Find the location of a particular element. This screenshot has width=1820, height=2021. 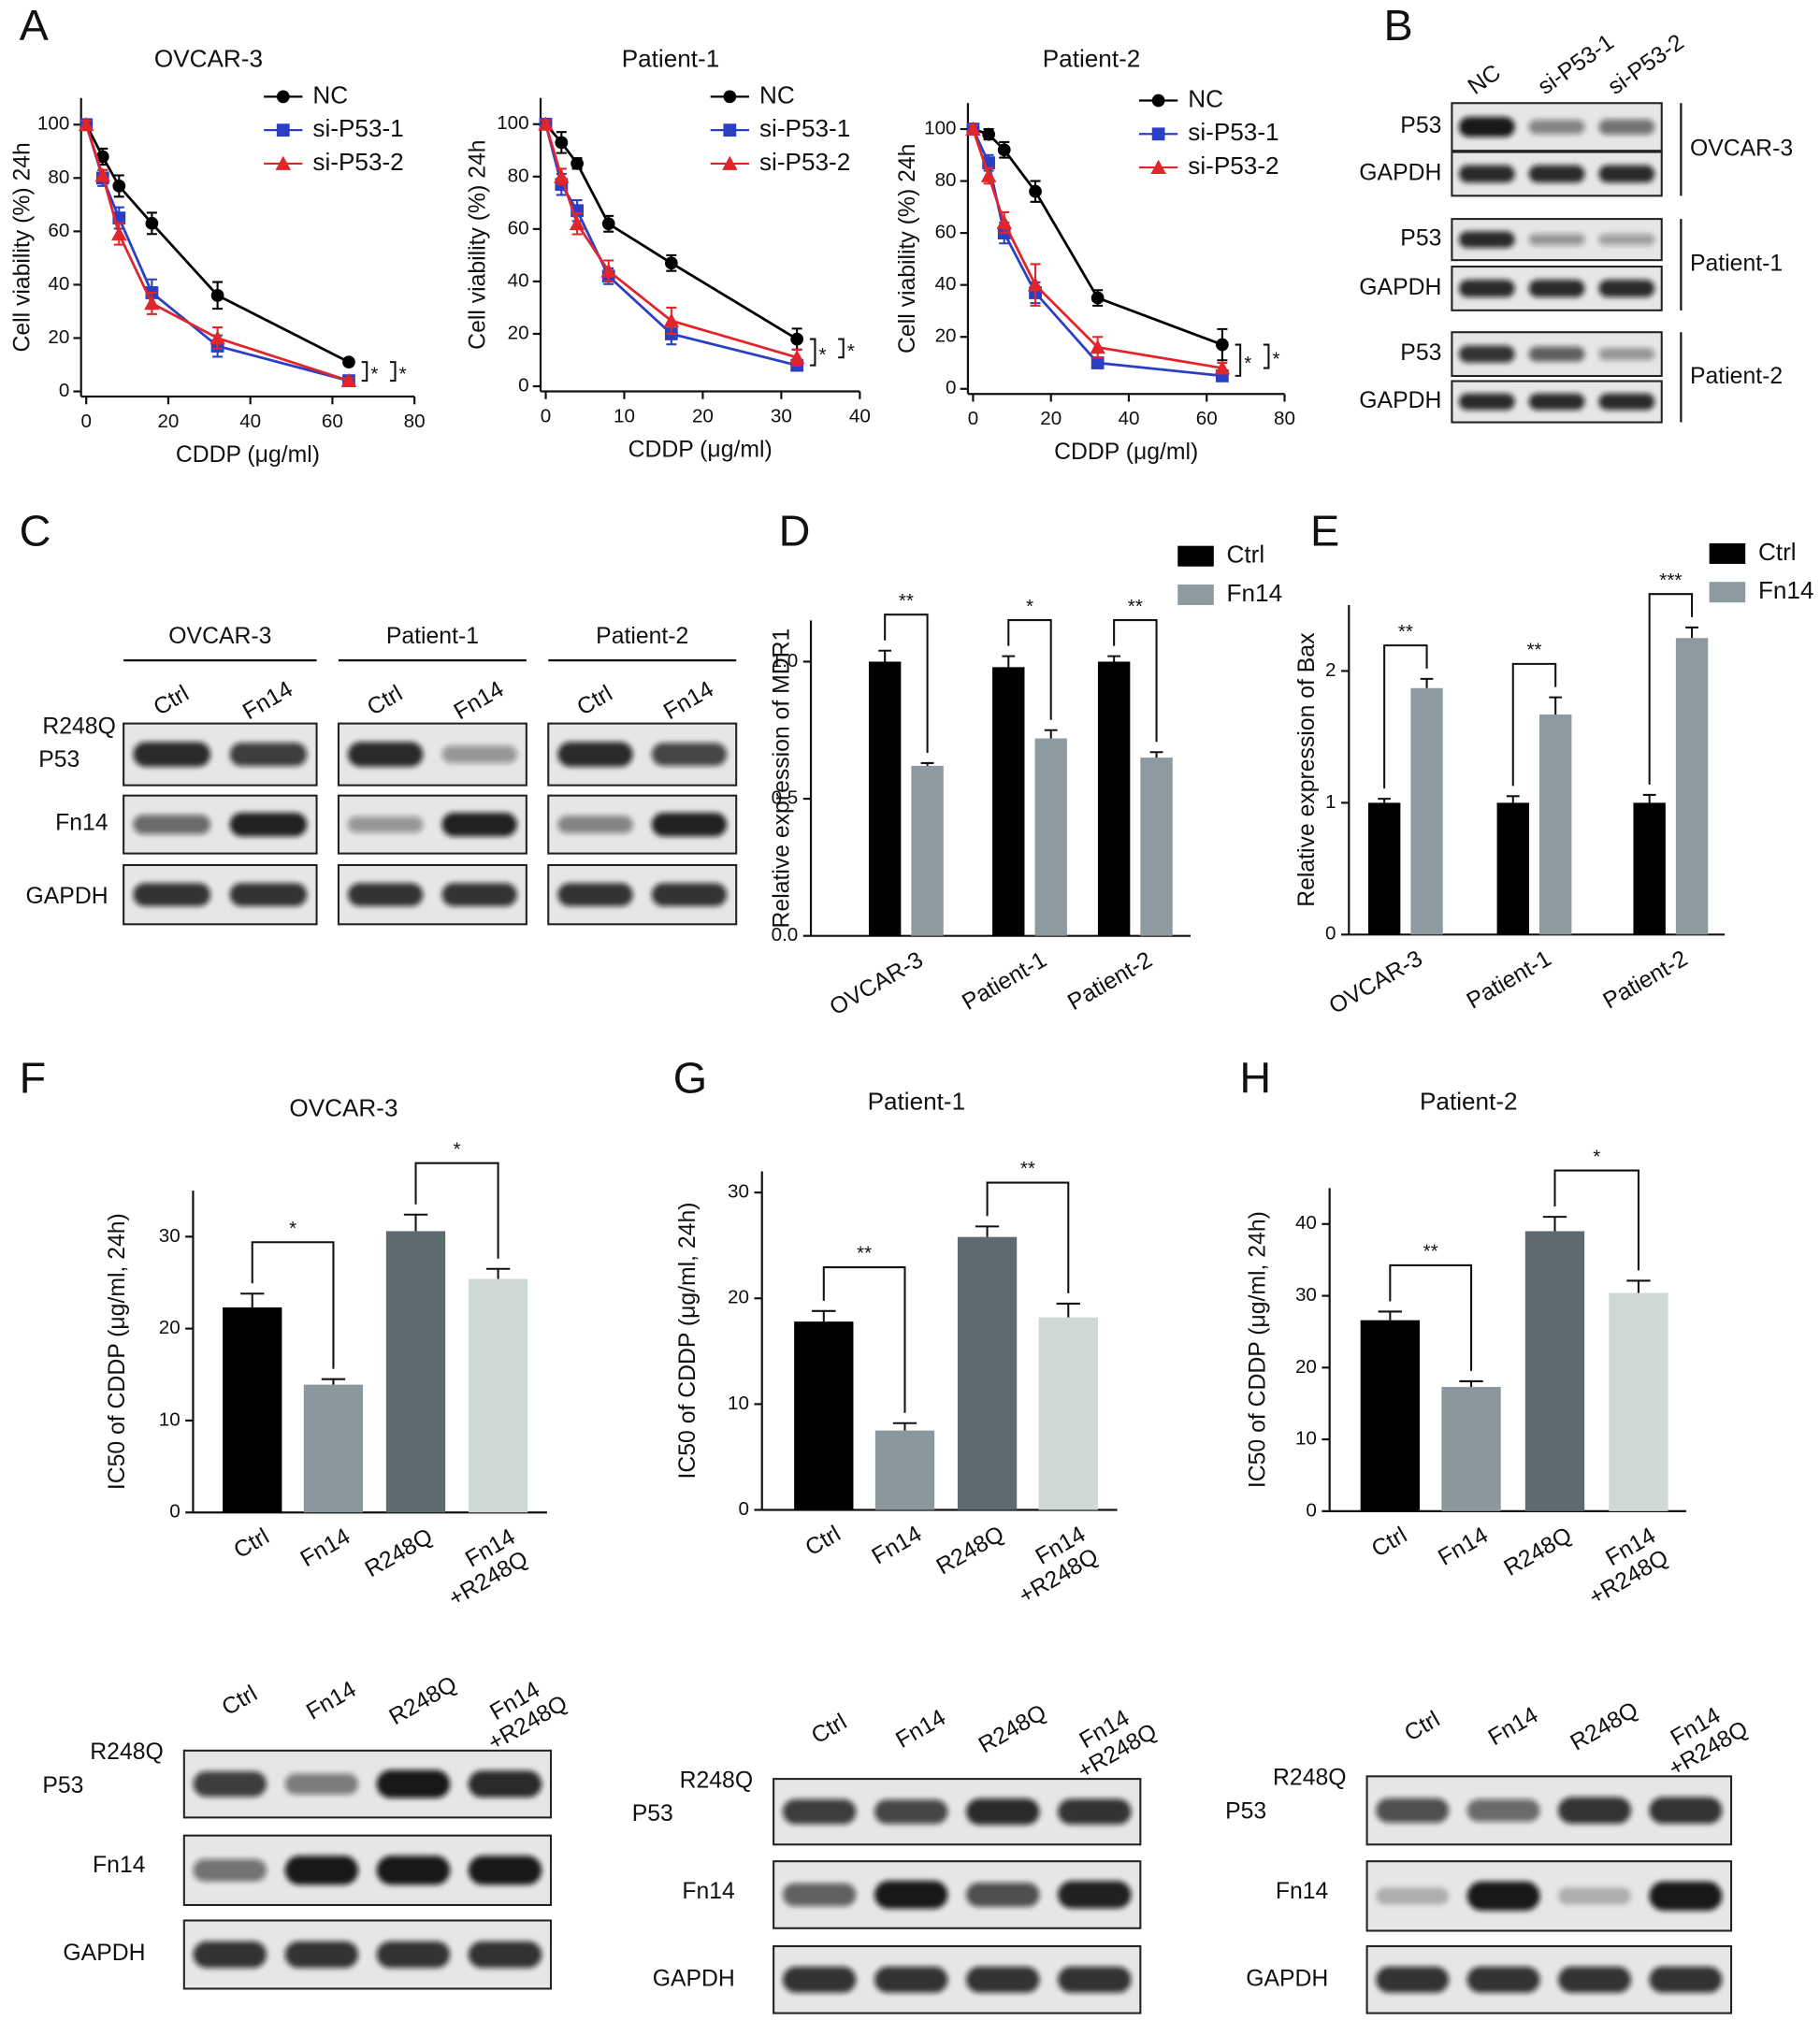

y-tick-label: 100 is located at coordinates (53, 124).